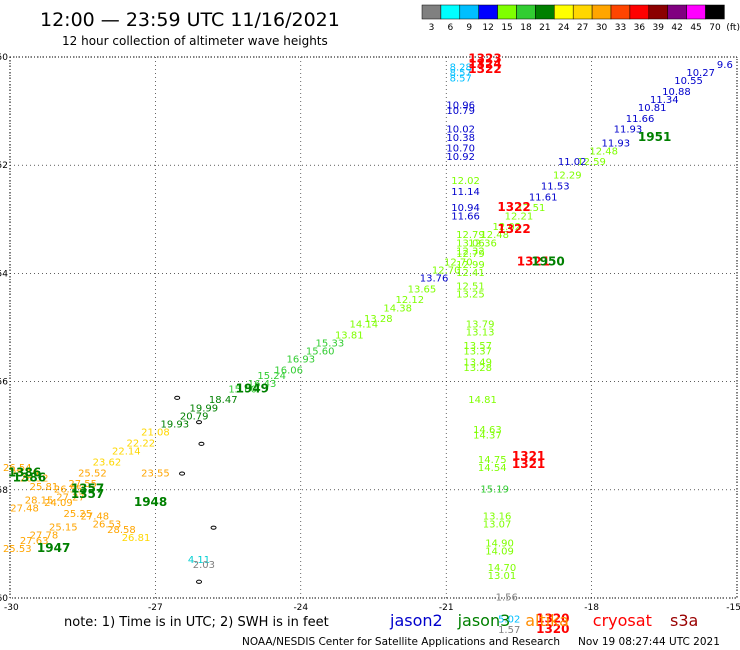 This screenshot has width=740, height=650. Describe the element at coordinates (725, 65) in the screenshot. I see `swh-label: 9.6` at that location.